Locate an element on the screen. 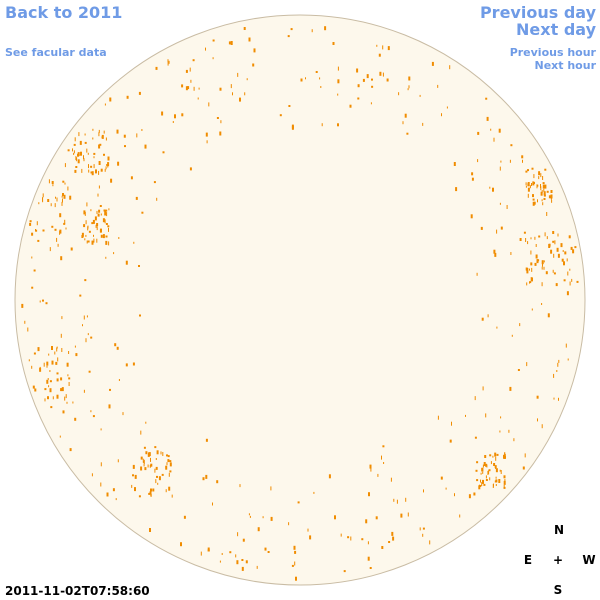  next-day-link: Next day is located at coordinates (556, 29).